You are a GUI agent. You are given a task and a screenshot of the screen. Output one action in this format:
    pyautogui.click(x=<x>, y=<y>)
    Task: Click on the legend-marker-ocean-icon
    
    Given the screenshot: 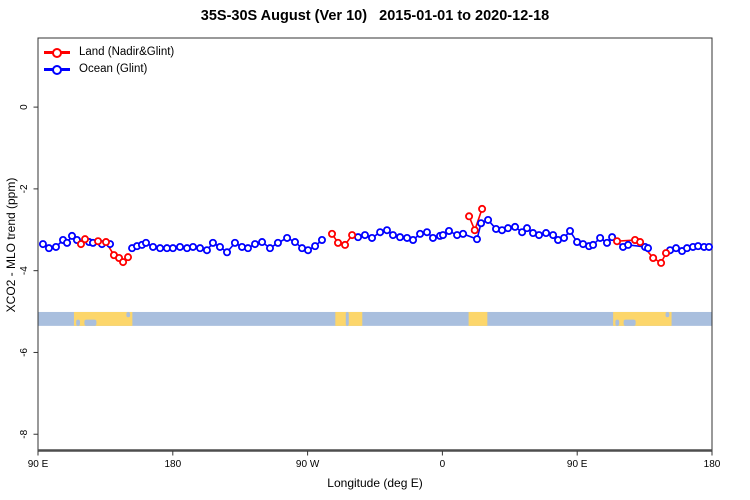 What is the action you would take?
    pyautogui.click(x=57, y=69)
    